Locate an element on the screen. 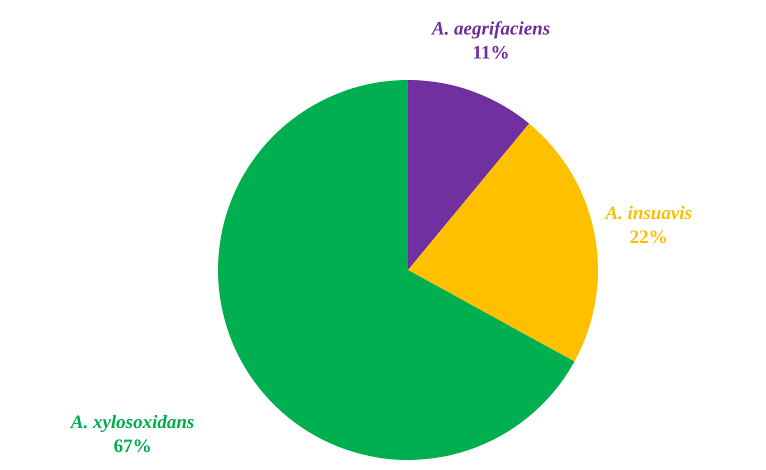 This screenshot has width=766, height=470. slice-label: A. xylosoxidans is located at coordinates (132, 422).